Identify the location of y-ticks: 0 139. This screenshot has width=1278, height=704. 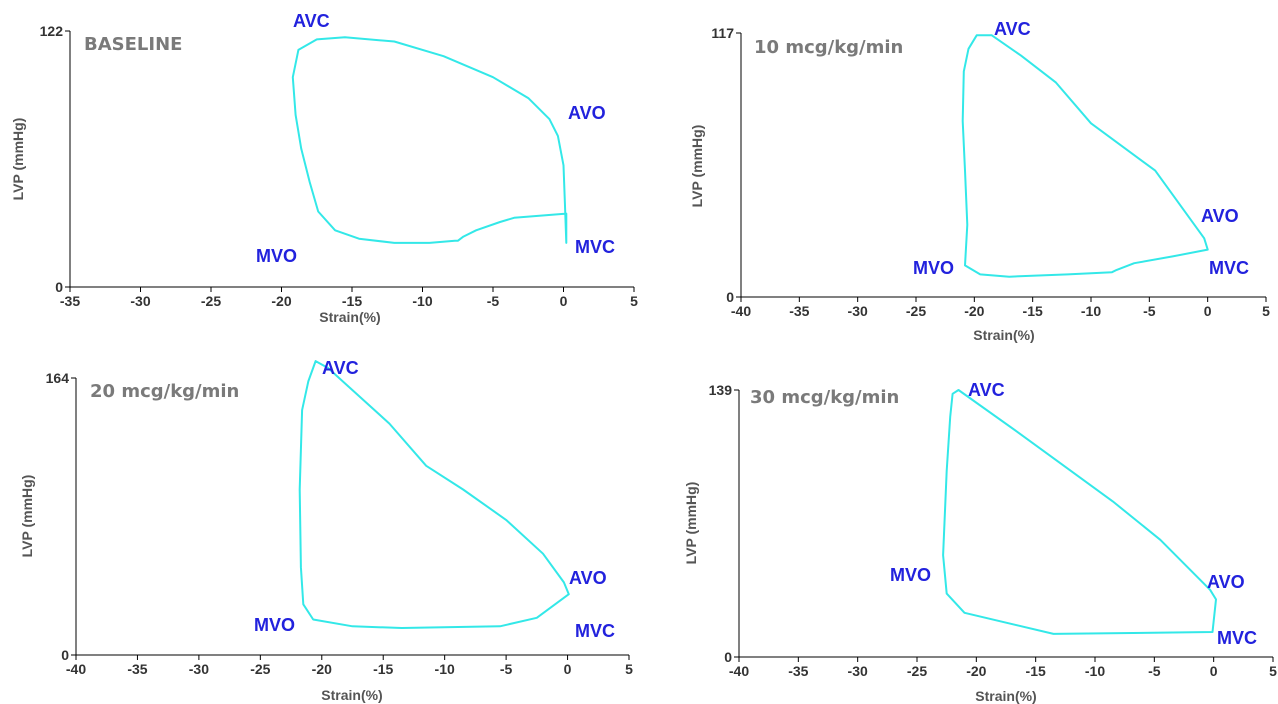
(724, 523).